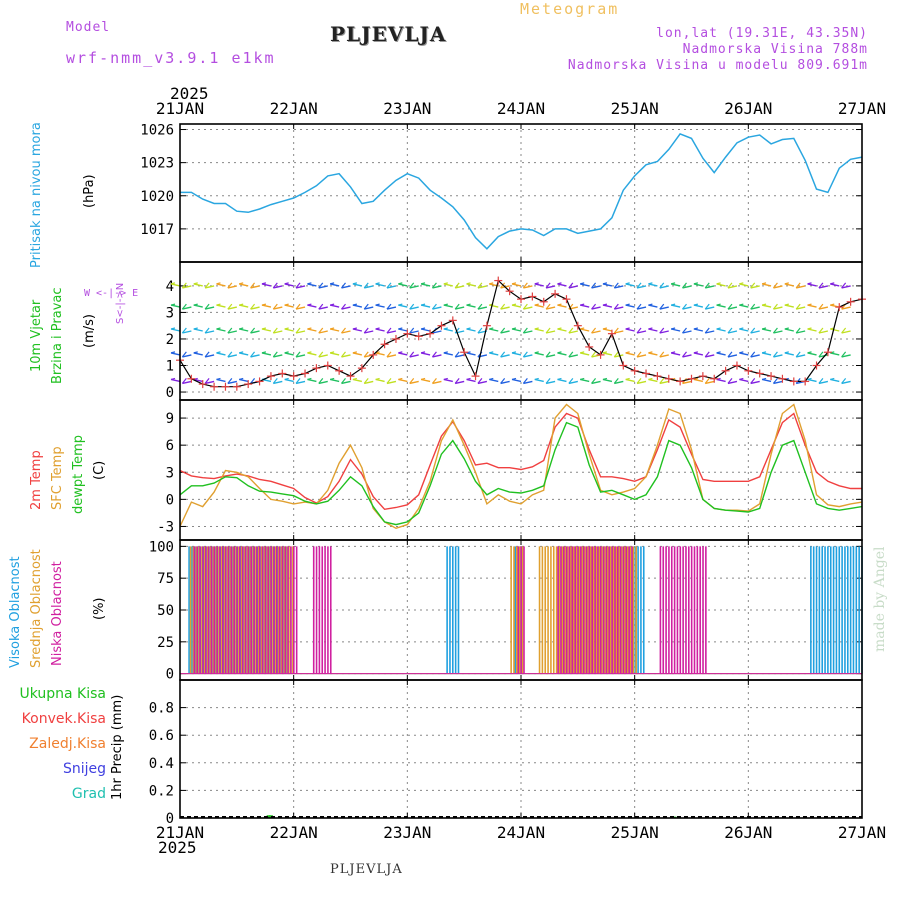 This screenshot has width=900, height=900. Describe the element at coordinates (171, 58) in the screenshot. I see `model-name: wrf-nmm_v3.9.1 e1km` at that location.